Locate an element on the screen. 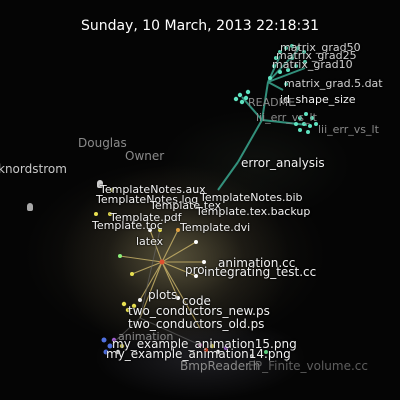 The width and height of the screenshot is (400, 400). directory-label-error-analysis: error_analysis is located at coordinates (283, 163).